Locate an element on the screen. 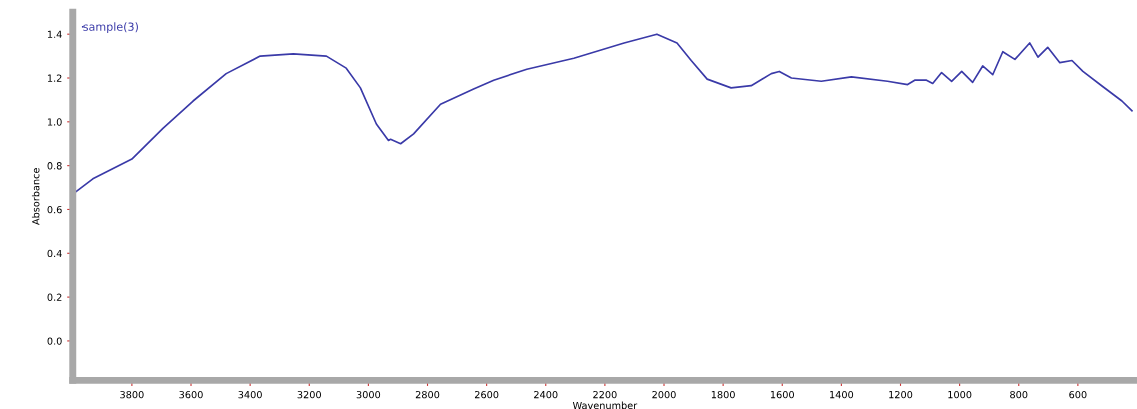  y-tick-label: 1.4 is located at coordinates (54, 34).